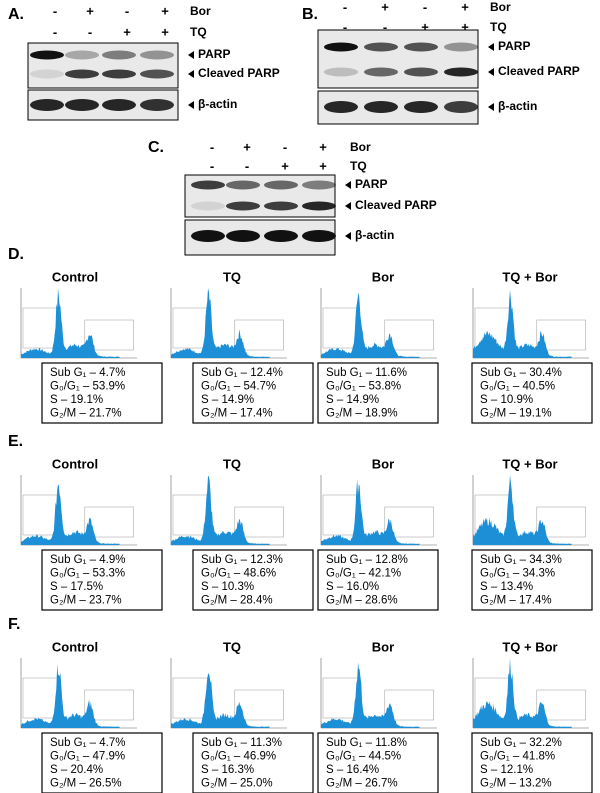  I want to click on stat-line: G₀/G₁ – 53.9%, so click(87, 387).